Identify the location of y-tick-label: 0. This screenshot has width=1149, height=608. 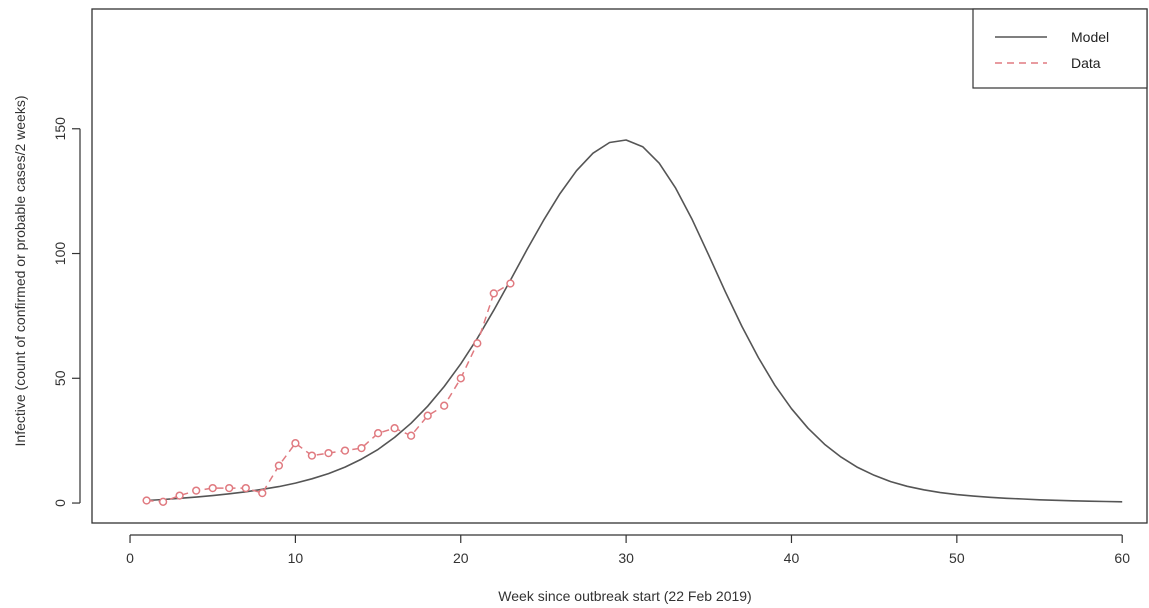
(60, 503).